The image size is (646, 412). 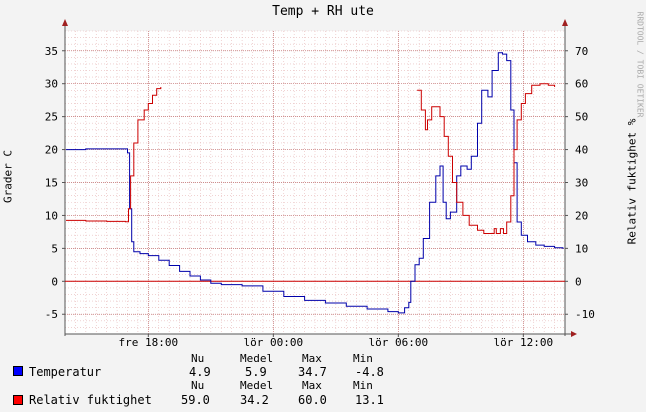 What do you see at coordinates (574, 334) in the screenshot?
I see `x-axis-arrow` at bounding box center [574, 334].